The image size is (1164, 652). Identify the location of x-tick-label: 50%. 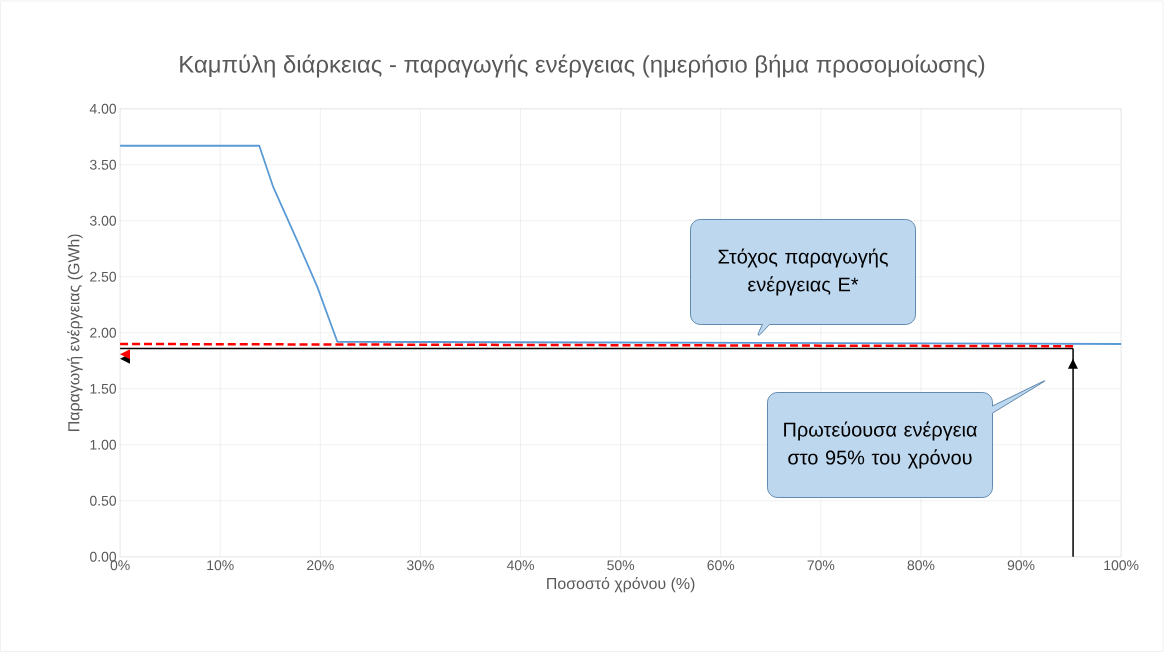
(621, 565).